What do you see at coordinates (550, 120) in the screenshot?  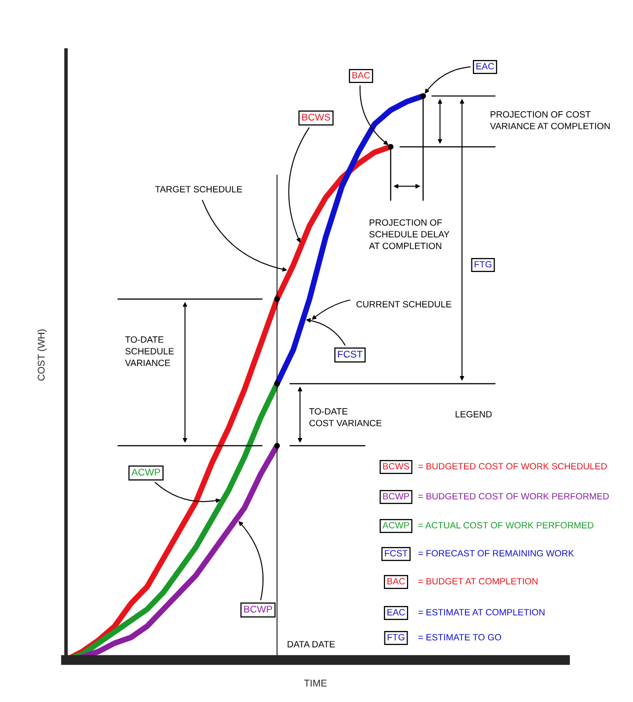 I see `annotation: PROJECTION OF COST VARIANCE AT COMPLETION` at bounding box center [550, 120].